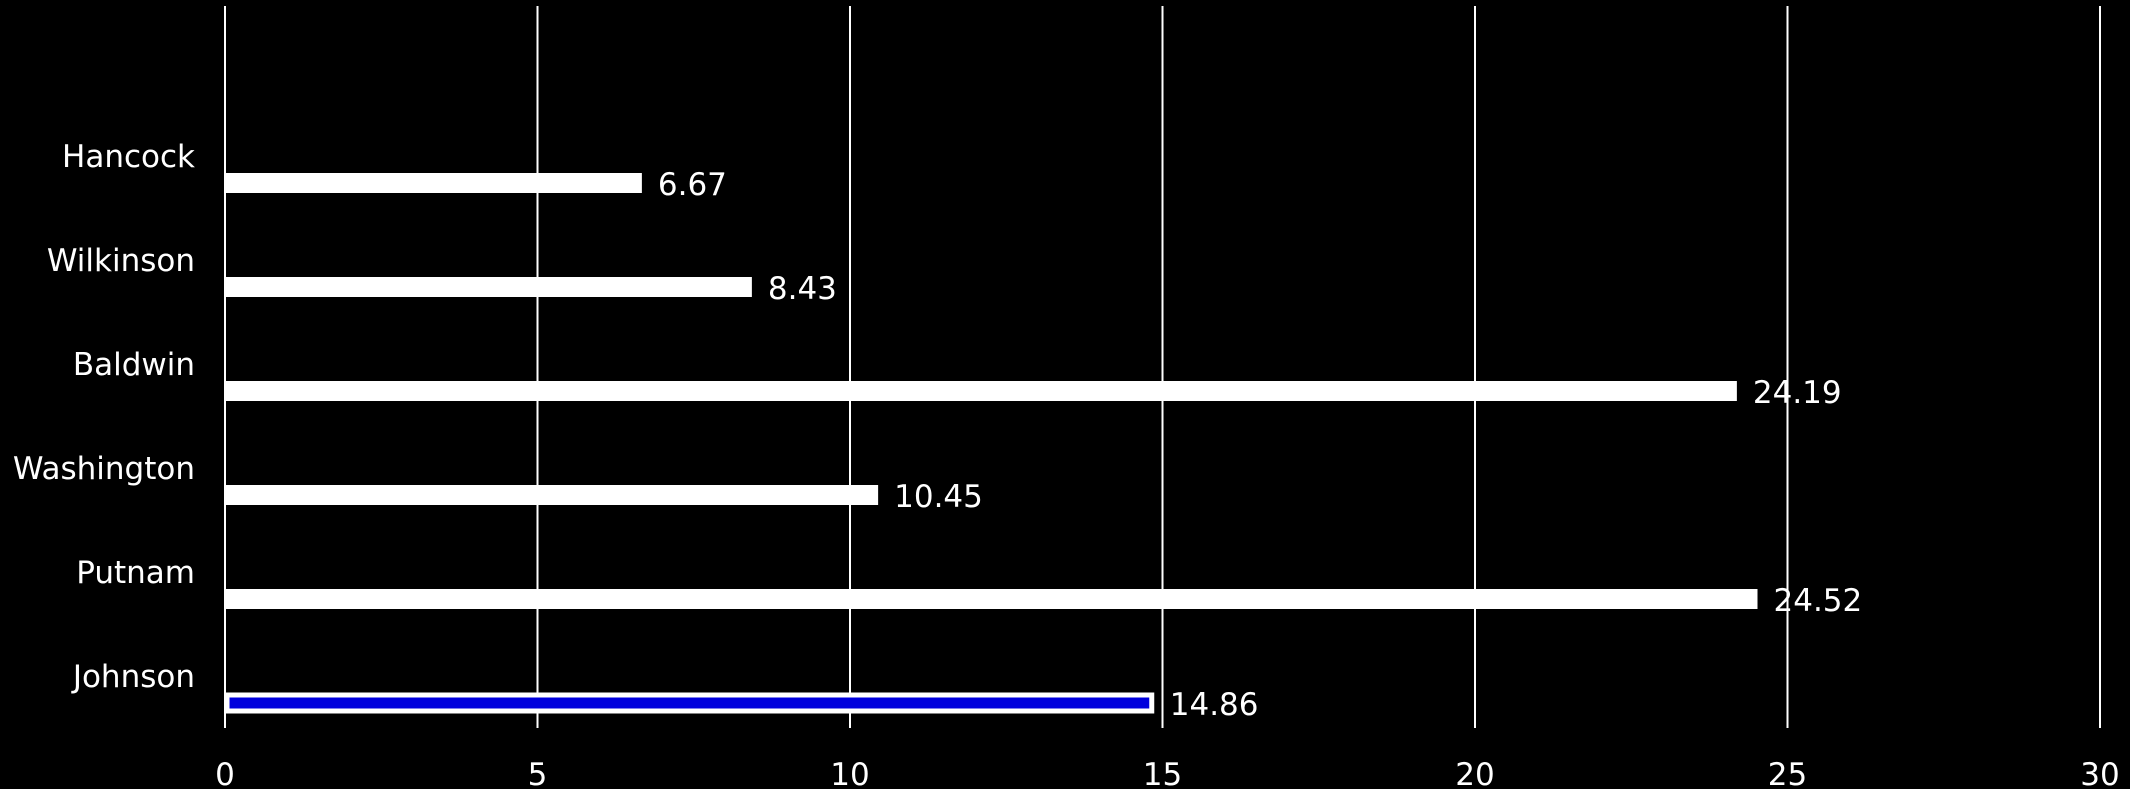 The image size is (2130, 789). I want to click on category-label-wilkinson: Wilkinson, so click(121, 261).